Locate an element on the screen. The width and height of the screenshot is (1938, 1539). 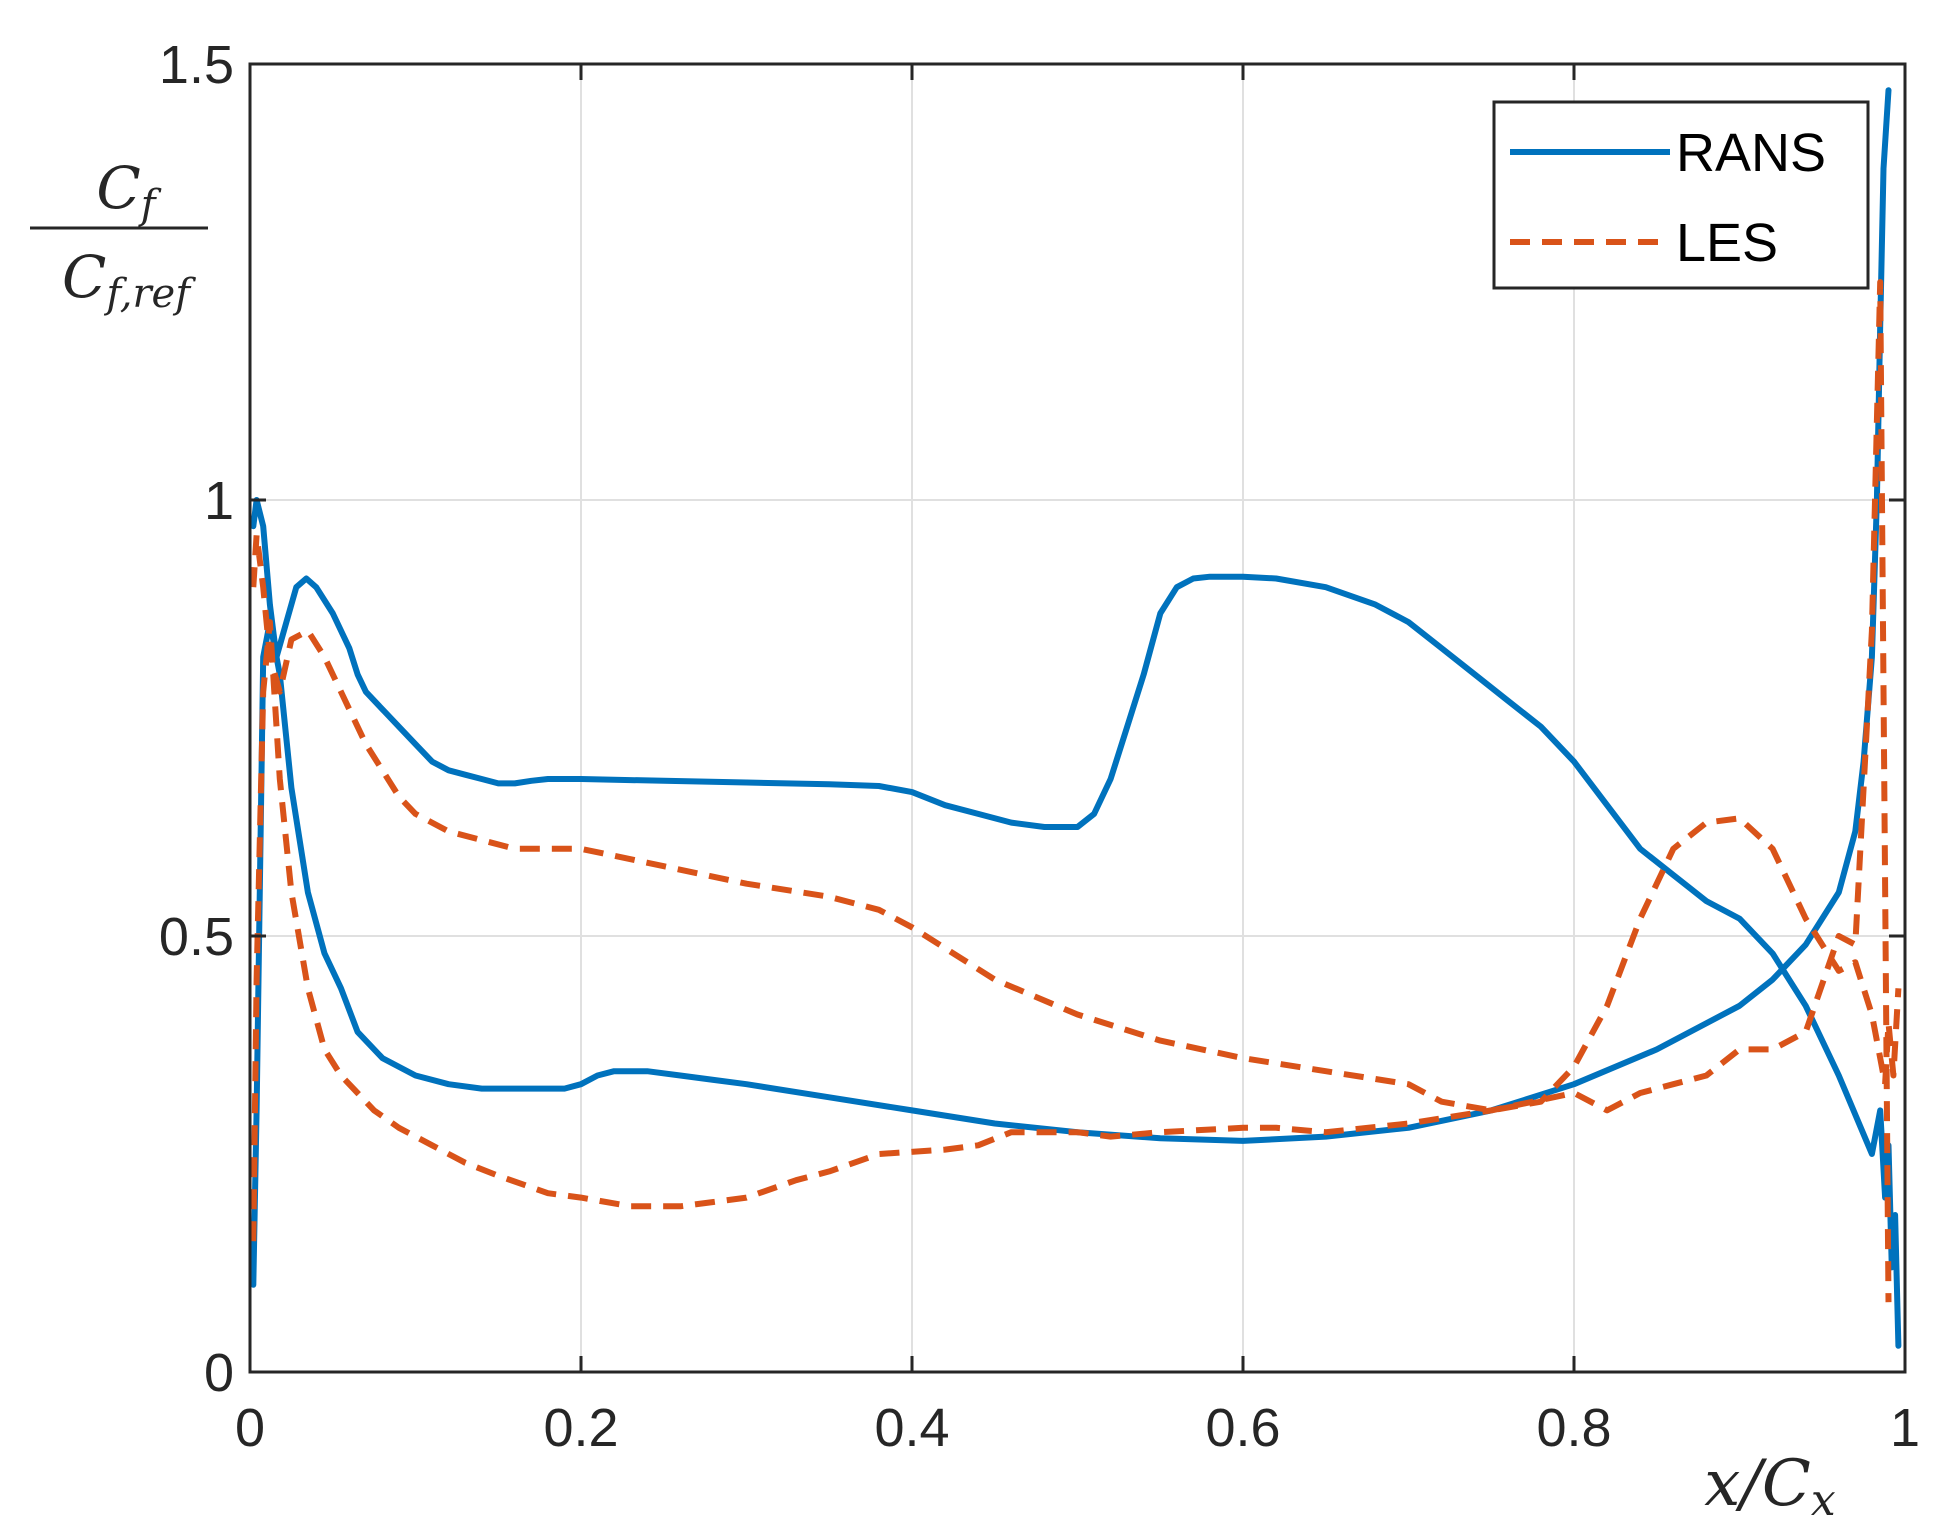
x-tick-label: 0.2 is located at coordinates (580, 1428).